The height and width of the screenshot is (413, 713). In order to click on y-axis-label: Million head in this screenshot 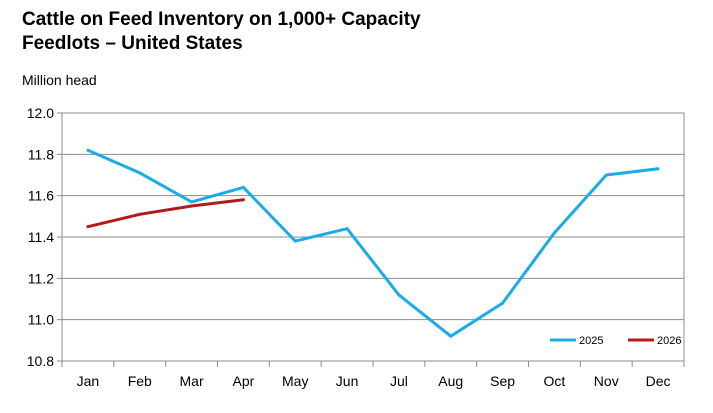, I will do `click(59, 80)`.